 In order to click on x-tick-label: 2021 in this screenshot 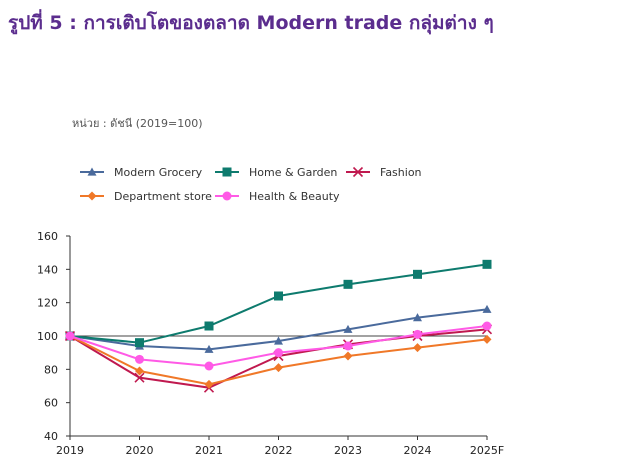, I will do `click(209, 450)`.